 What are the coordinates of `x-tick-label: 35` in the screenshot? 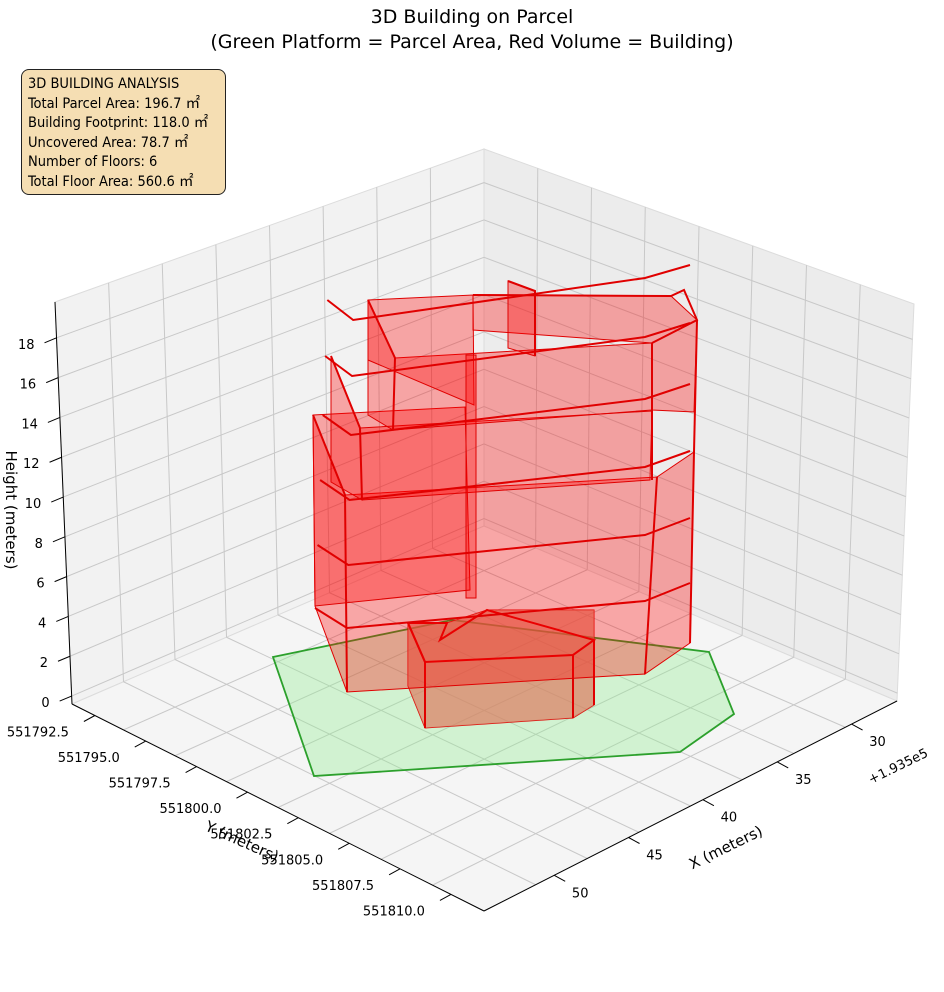 It's located at (803, 780).